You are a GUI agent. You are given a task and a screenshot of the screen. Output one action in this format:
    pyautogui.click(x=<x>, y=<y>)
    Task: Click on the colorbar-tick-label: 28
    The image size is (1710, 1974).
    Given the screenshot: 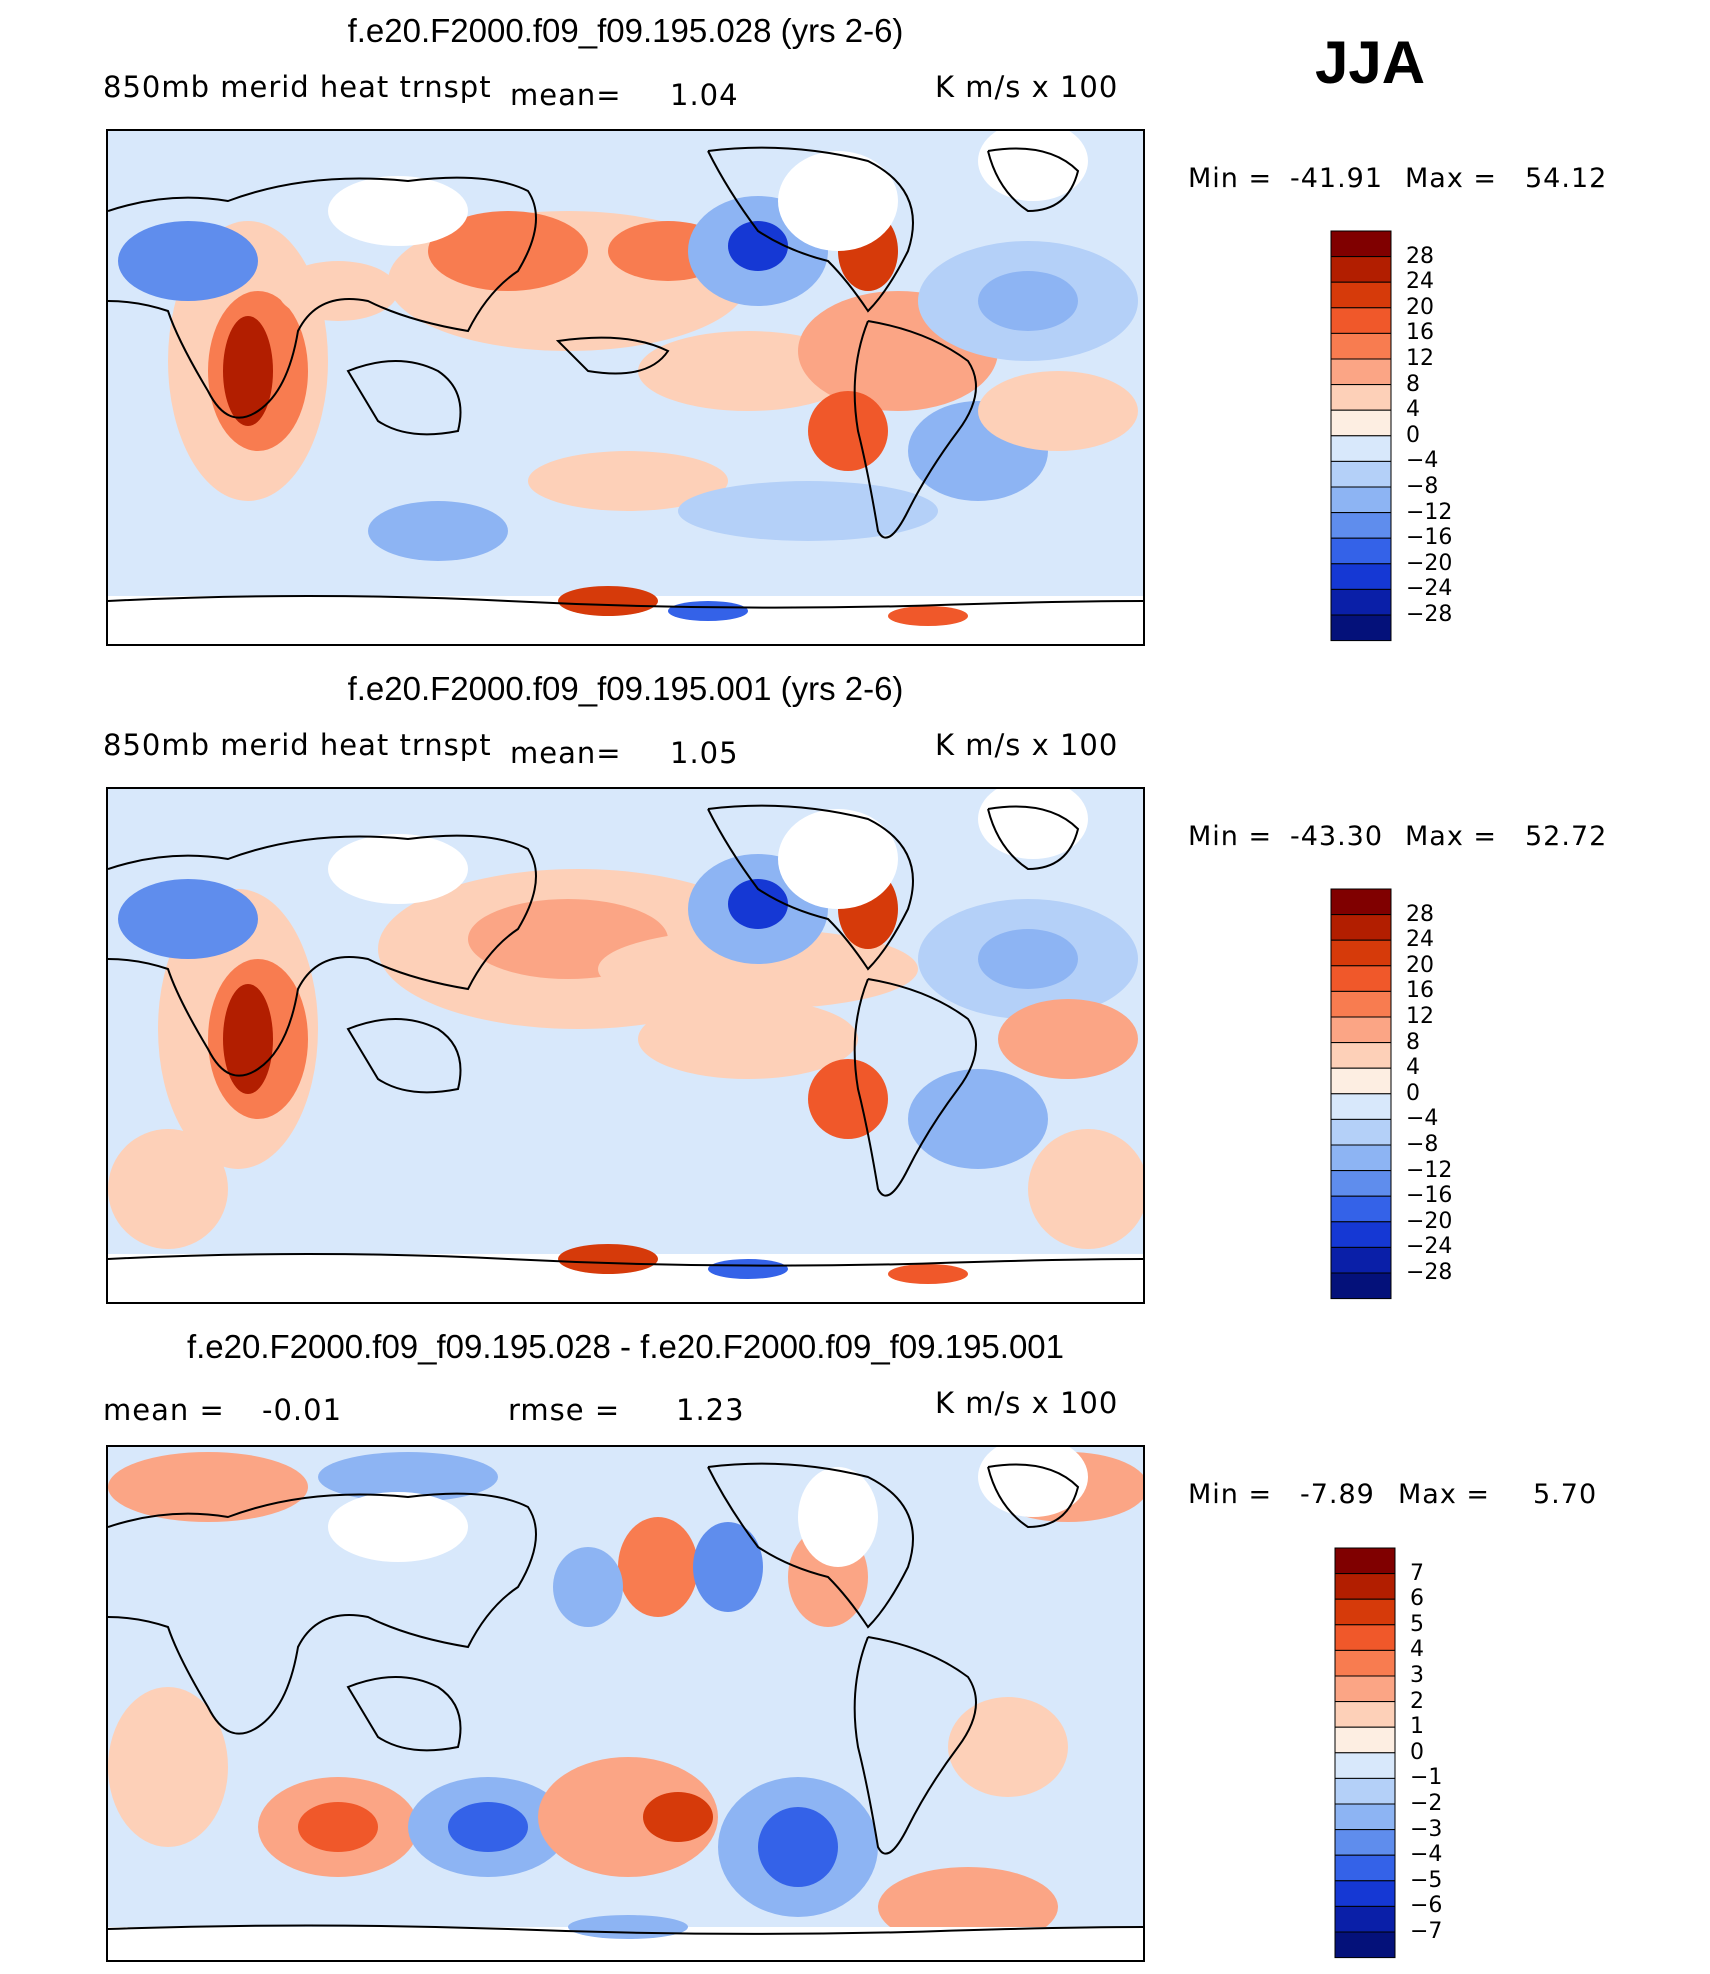 What is the action you would take?
    pyautogui.click(x=1420, y=256)
    